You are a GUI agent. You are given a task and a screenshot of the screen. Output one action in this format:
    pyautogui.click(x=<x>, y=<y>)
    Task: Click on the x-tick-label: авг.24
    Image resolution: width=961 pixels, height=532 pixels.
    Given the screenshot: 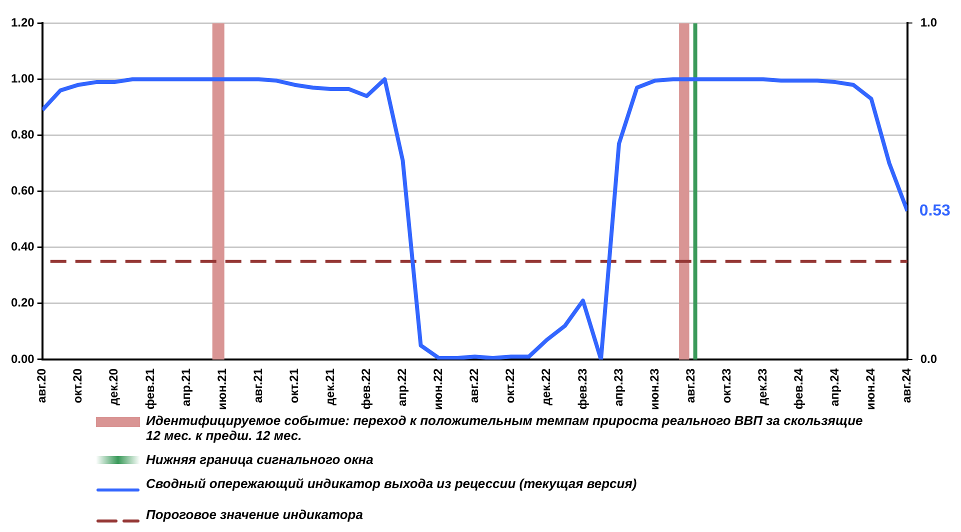 What is the action you would take?
    pyautogui.click(x=907, y=385)
    